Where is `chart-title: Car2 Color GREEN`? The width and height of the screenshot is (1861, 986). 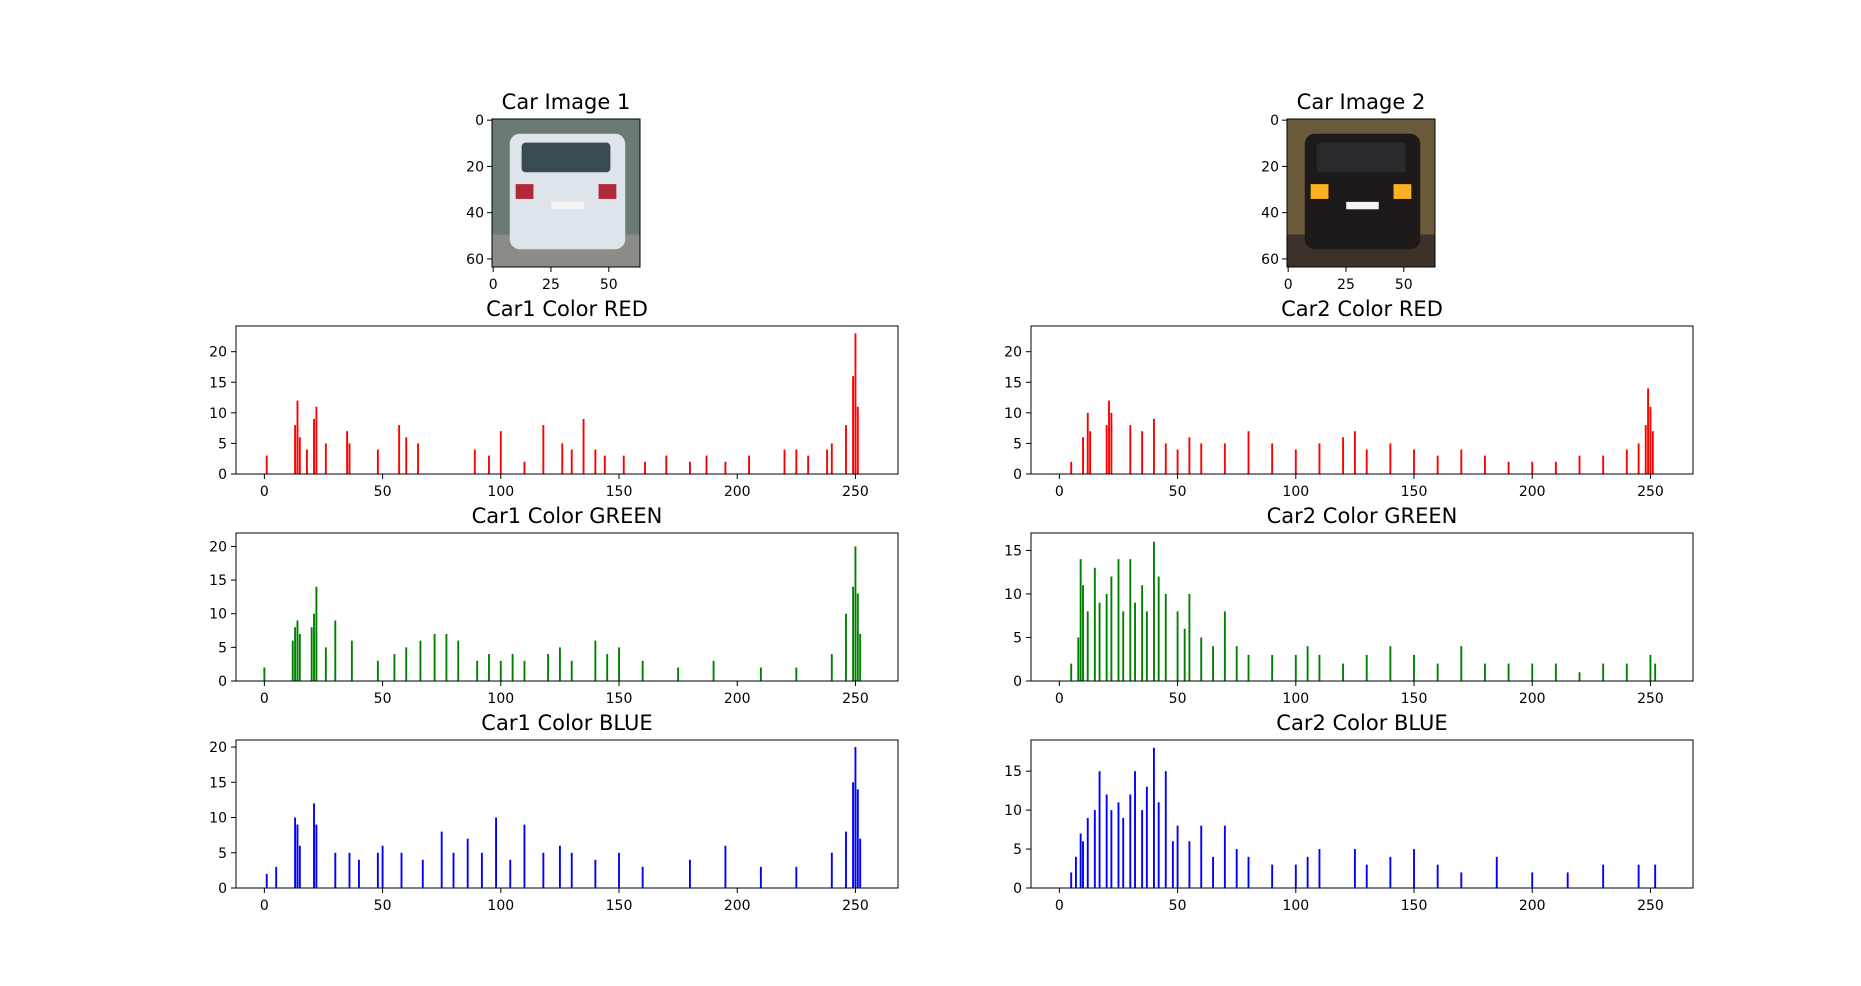 chart-title: Car2 Color GREEN is located at coordinates (1362, 516).